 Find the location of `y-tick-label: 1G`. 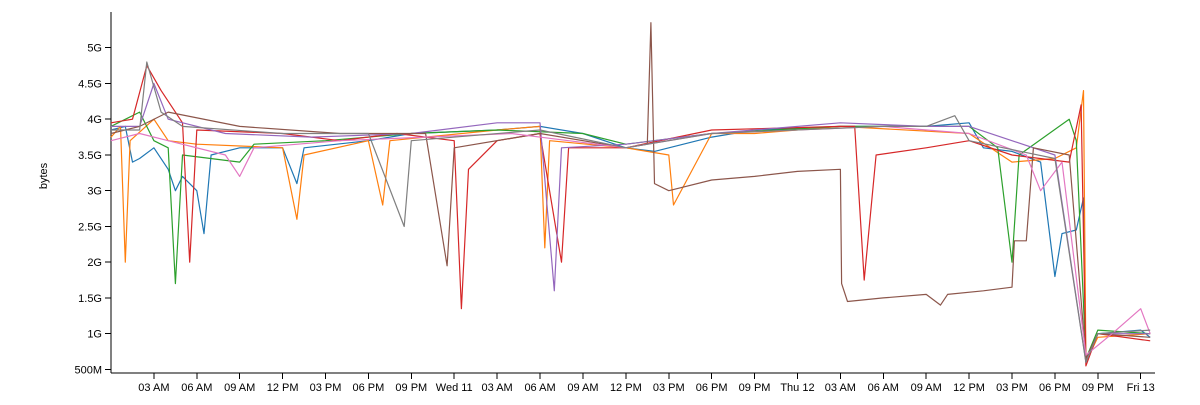

y-tick-label: 1G is located at coordinates (94, 335).